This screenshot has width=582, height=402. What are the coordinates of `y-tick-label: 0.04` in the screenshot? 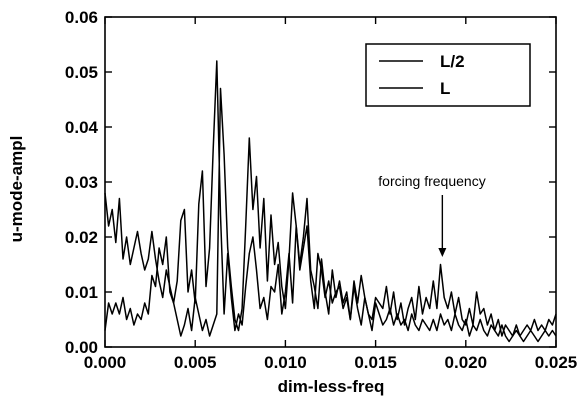 It's located at (82, 127).